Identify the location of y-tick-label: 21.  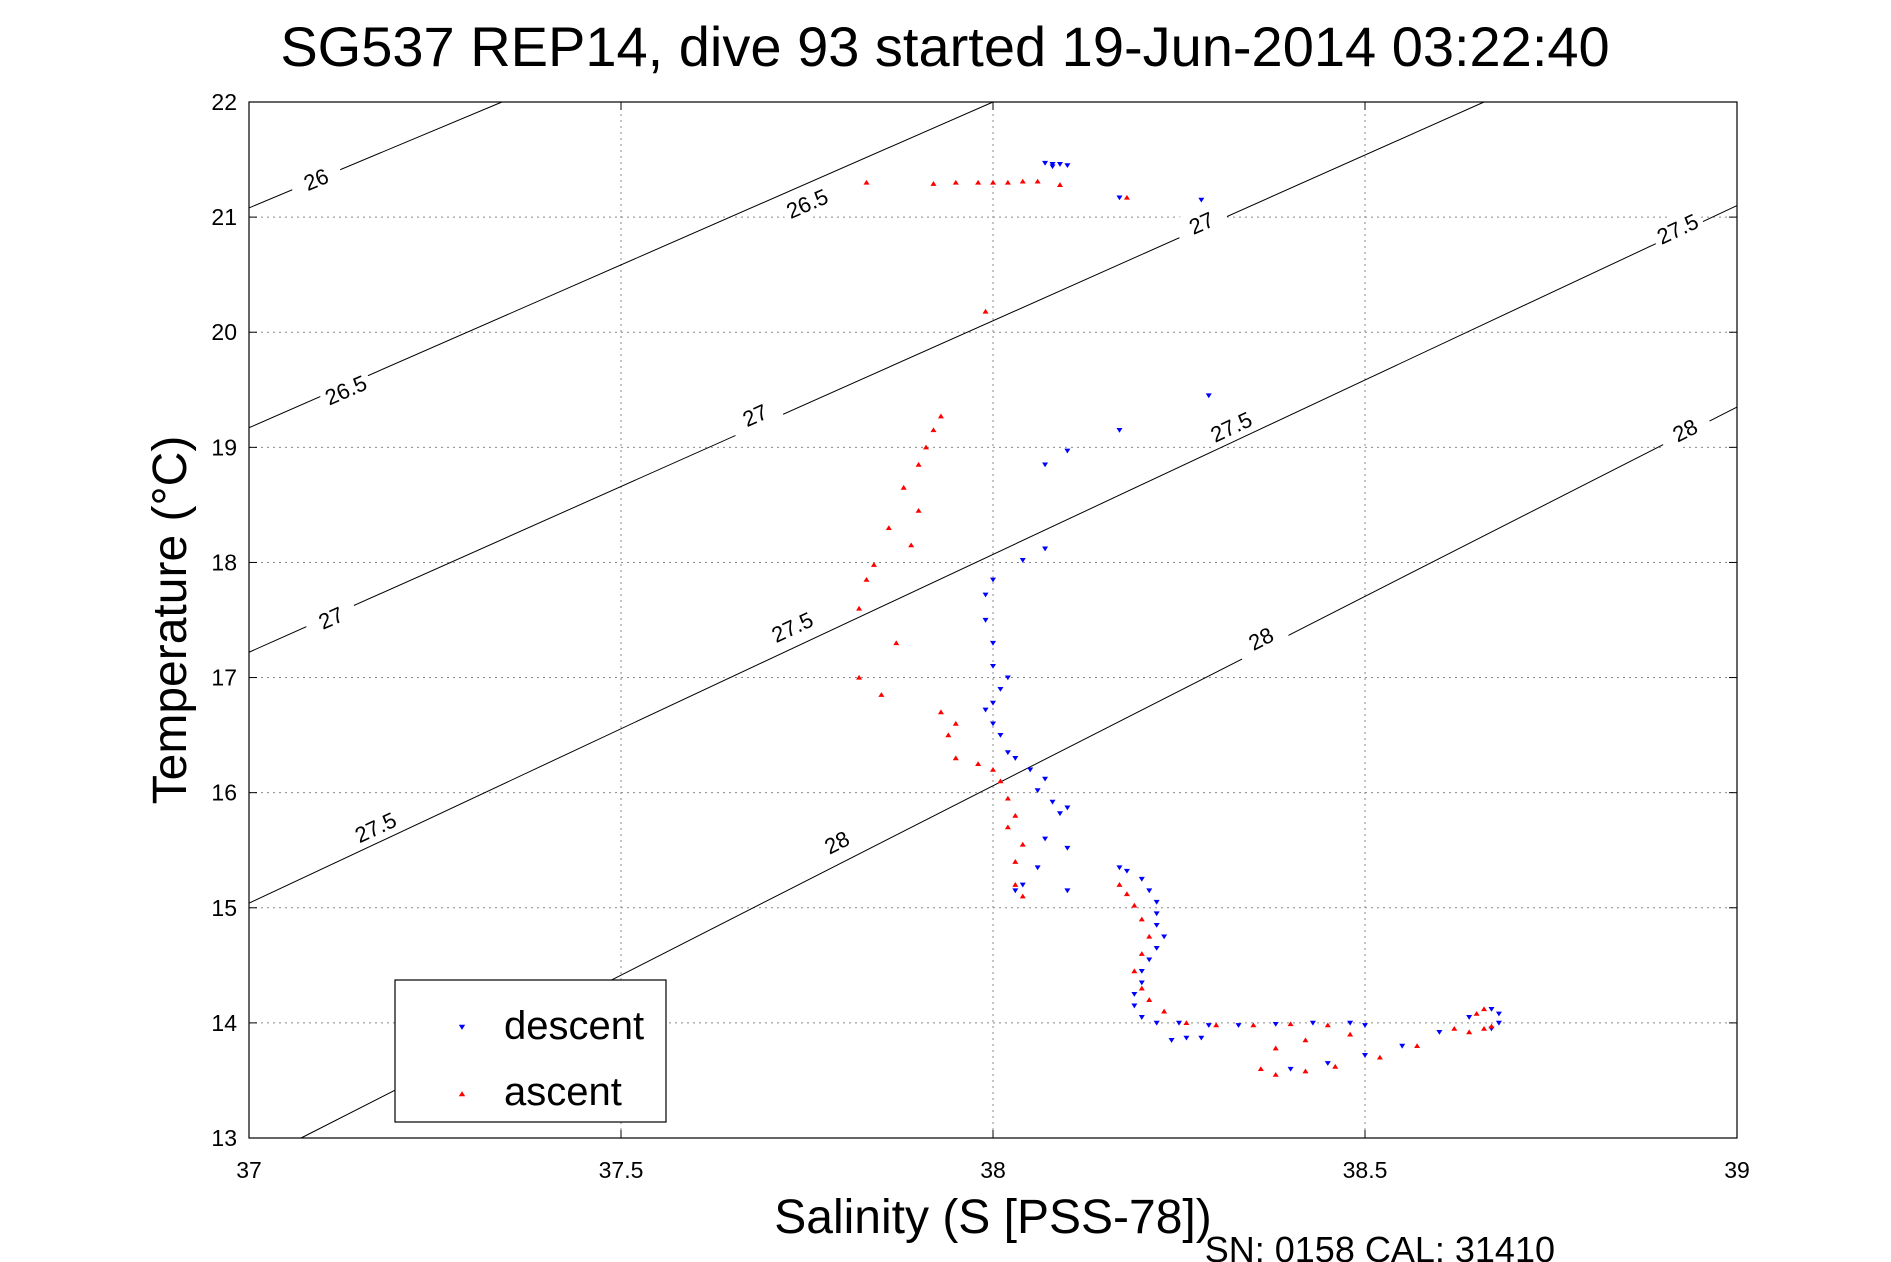
(224, 217).